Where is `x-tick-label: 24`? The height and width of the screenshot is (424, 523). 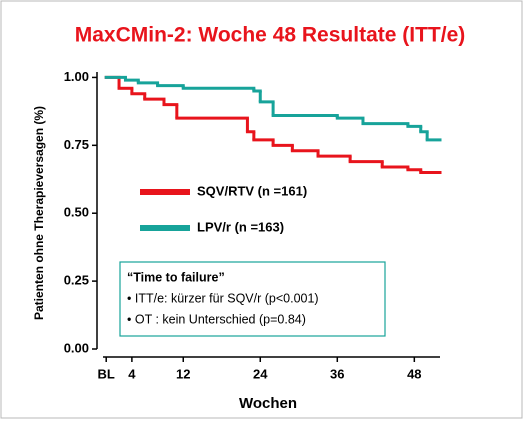 x-tick-label: 24 is located at coordinates (260, 373).